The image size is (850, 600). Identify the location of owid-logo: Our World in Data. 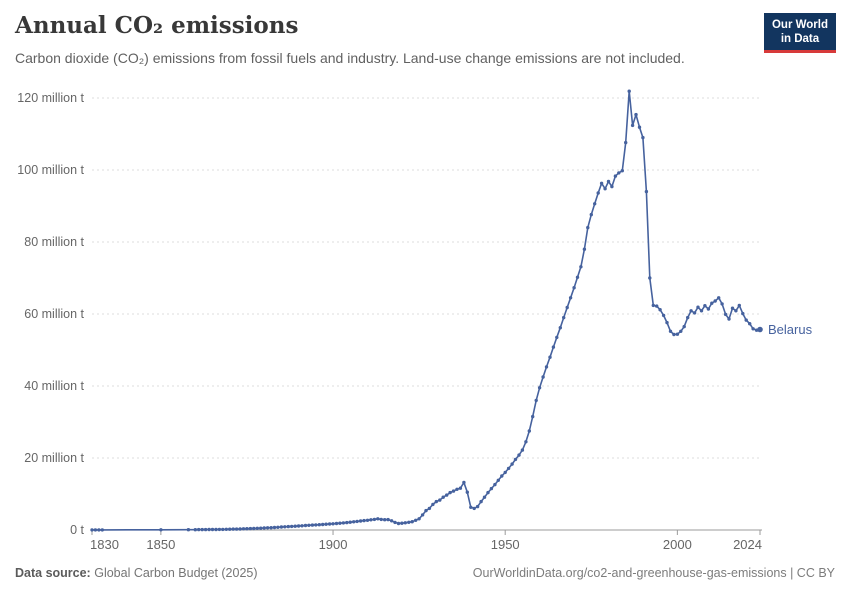
(799, 33).